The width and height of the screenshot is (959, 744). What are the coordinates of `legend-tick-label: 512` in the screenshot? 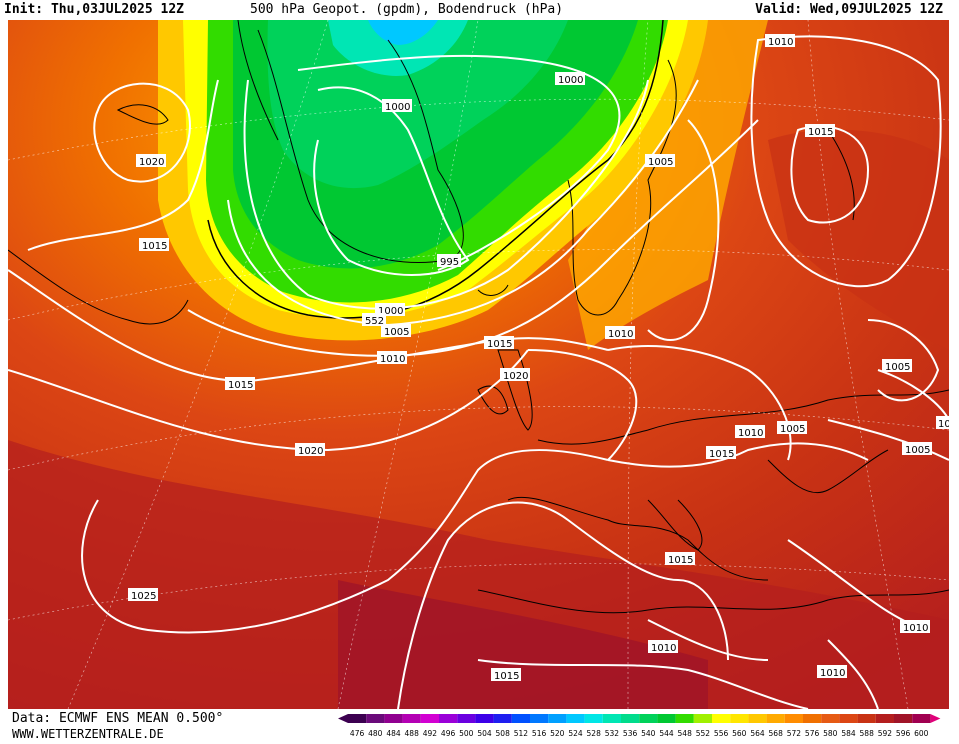 It's located at (521, 733).